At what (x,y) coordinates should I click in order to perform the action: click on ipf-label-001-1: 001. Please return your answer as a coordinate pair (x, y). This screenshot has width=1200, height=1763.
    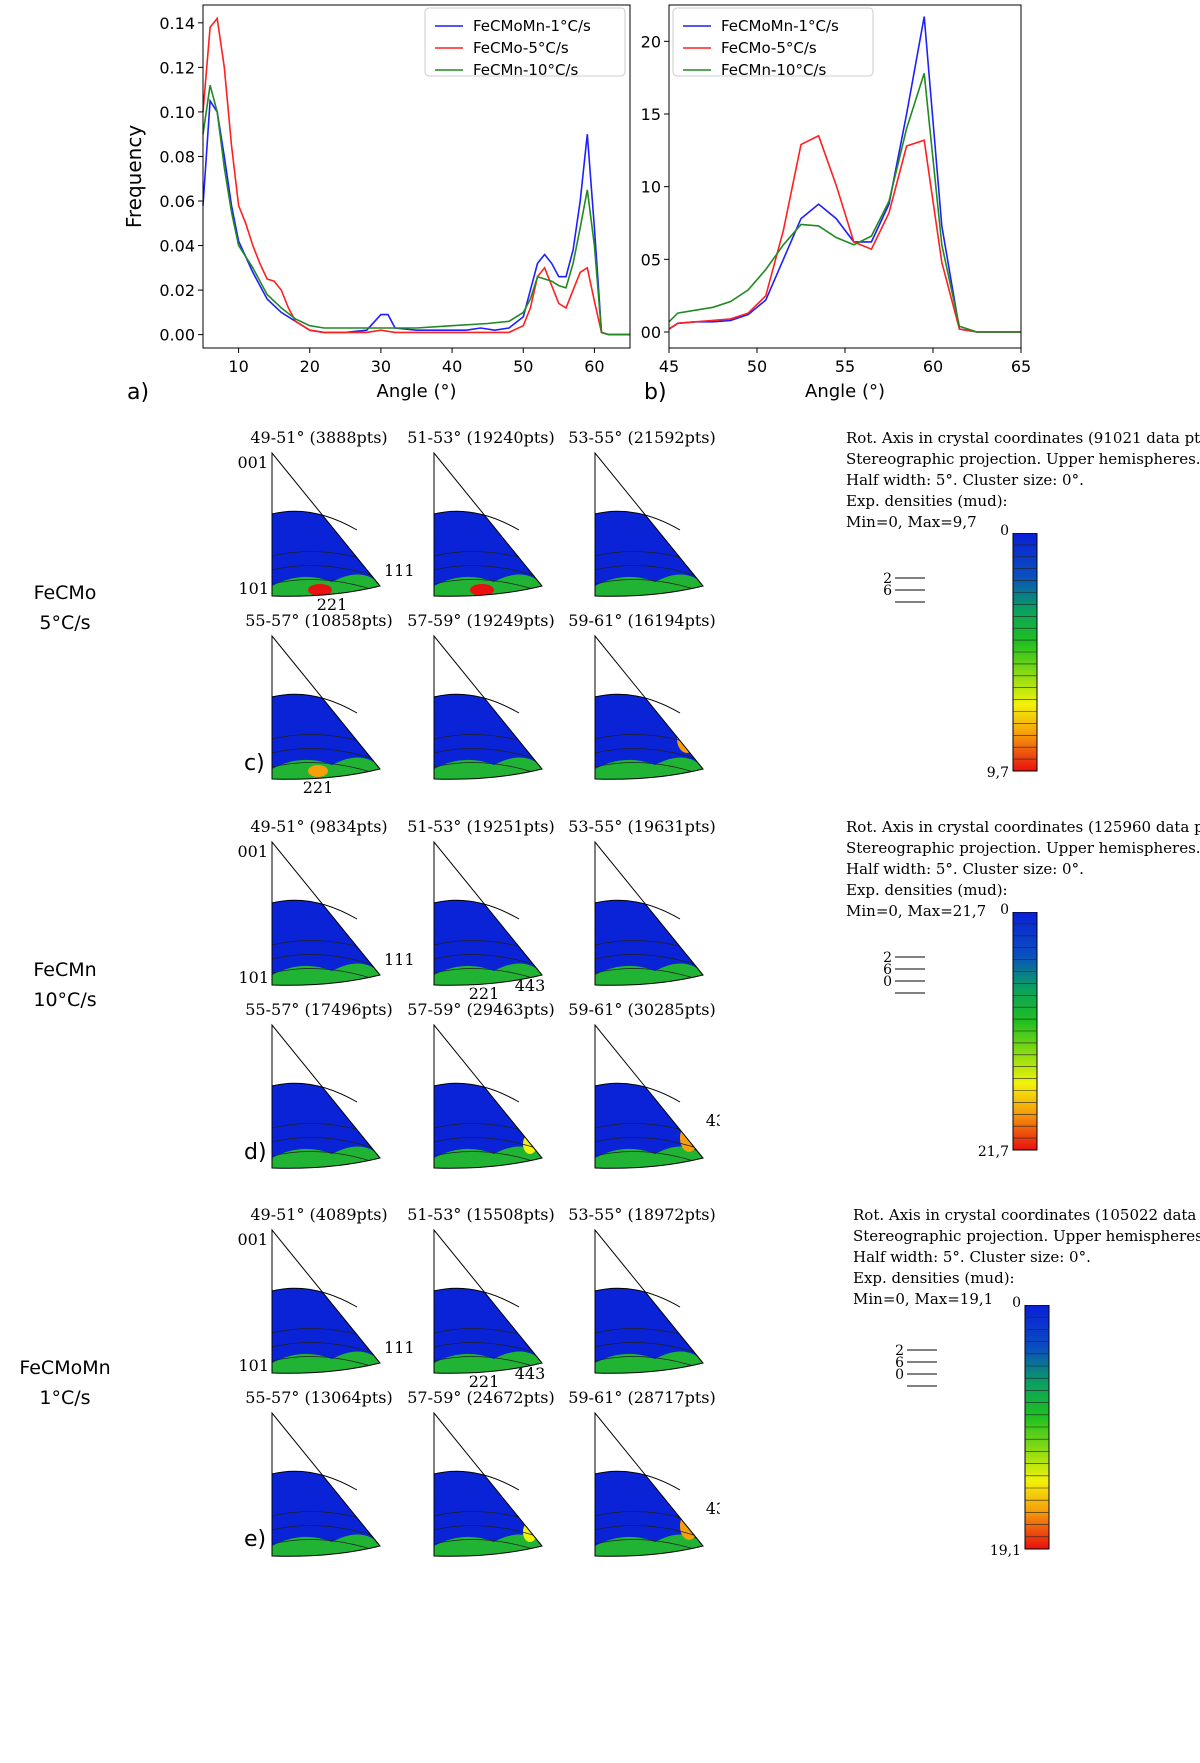
    Looking at the image, I should click on (252, 851).